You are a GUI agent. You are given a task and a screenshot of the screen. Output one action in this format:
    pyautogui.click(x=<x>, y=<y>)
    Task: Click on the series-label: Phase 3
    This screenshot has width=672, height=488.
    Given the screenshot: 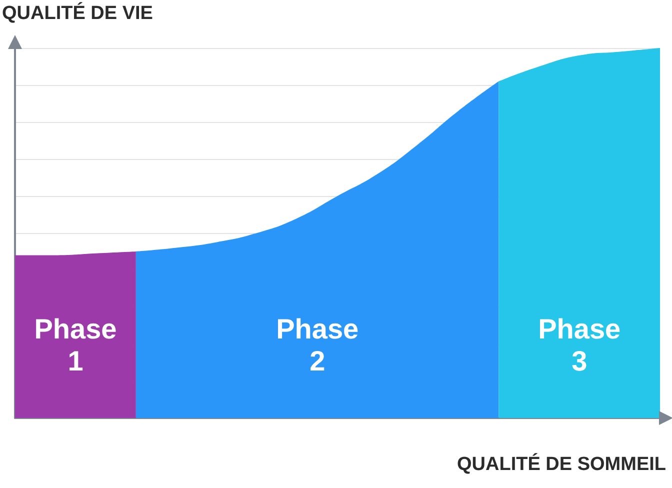 What is the action you would take?
    pyautogui.click(x=579, y=345)
    